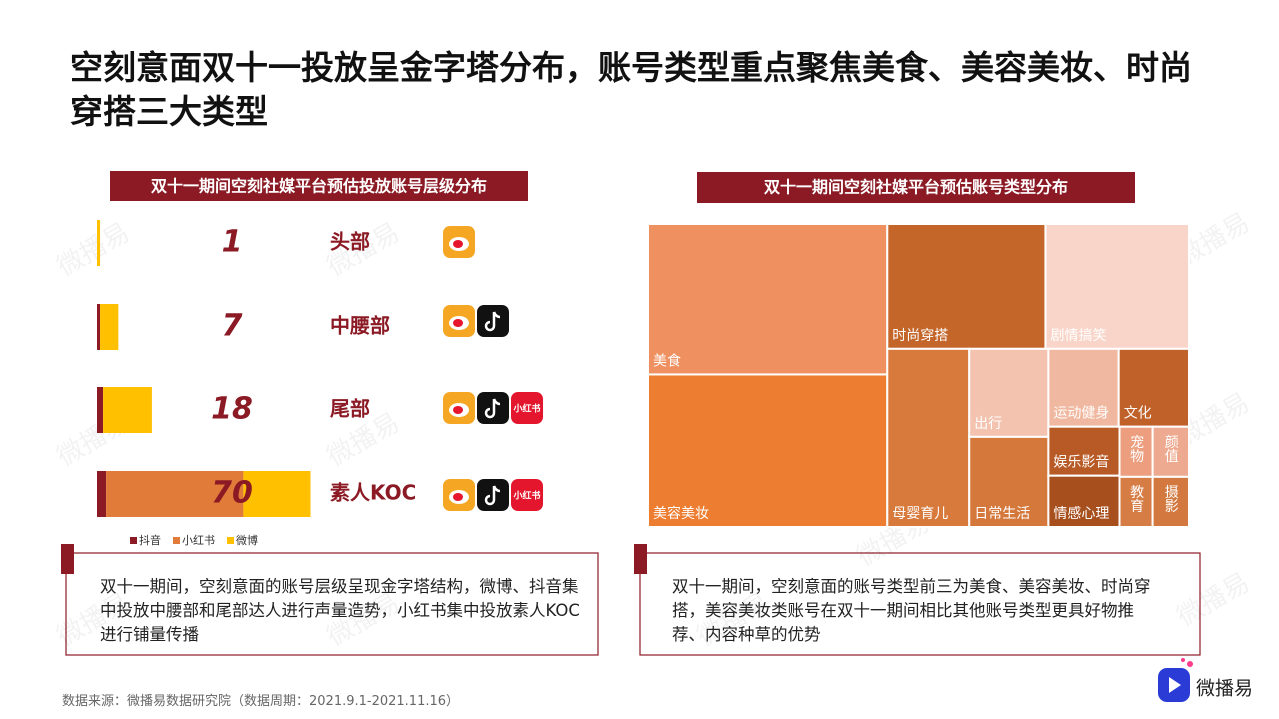 This screenshot has height=719, width=1279. What do you see at coordinates (681, 513) in the screenshot?
I see `cell-label: 美容美妆` at bounding box center [681, 513].